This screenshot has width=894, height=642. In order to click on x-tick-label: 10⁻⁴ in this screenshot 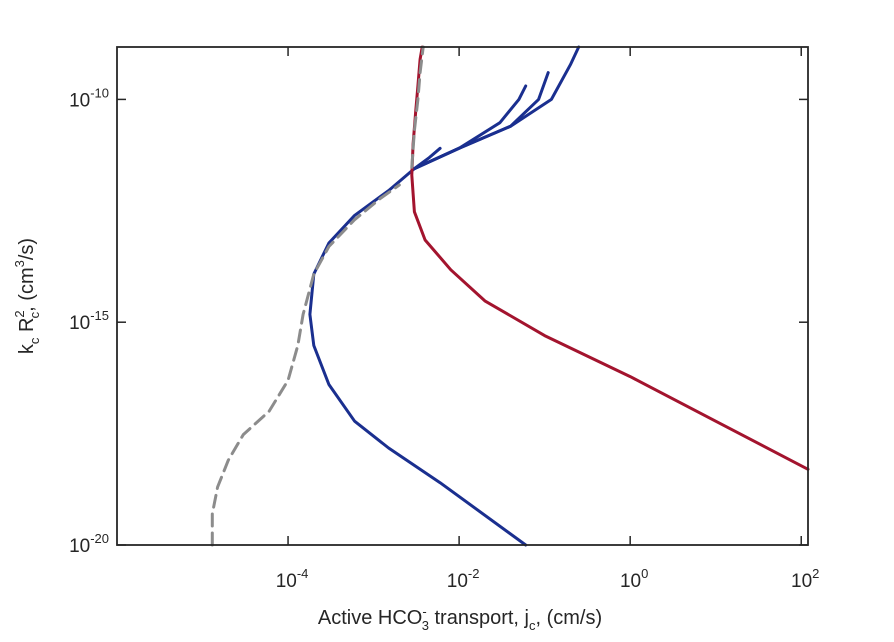, I will do `click(292, 579)`.